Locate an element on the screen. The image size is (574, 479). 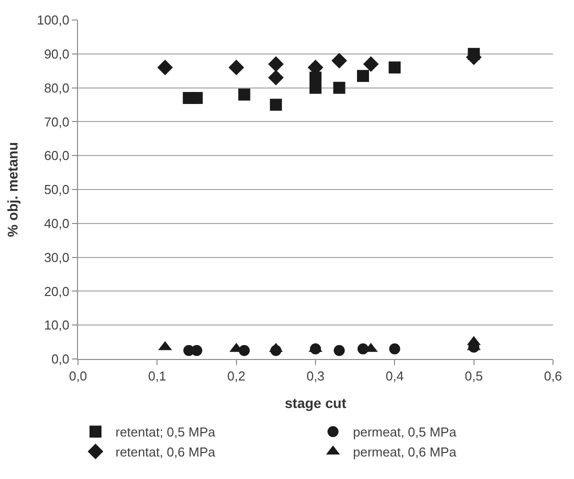
y-tick-label: 30,0 is located at coordinates (57, 257).